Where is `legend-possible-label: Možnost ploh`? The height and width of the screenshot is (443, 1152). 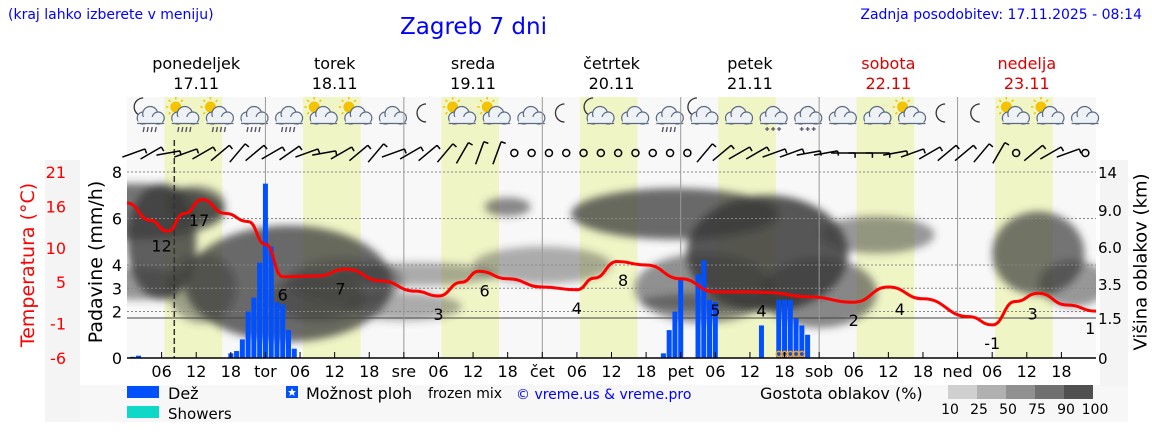
legend-possible-label: Možnost ploh is located at coordinates (359, 393).